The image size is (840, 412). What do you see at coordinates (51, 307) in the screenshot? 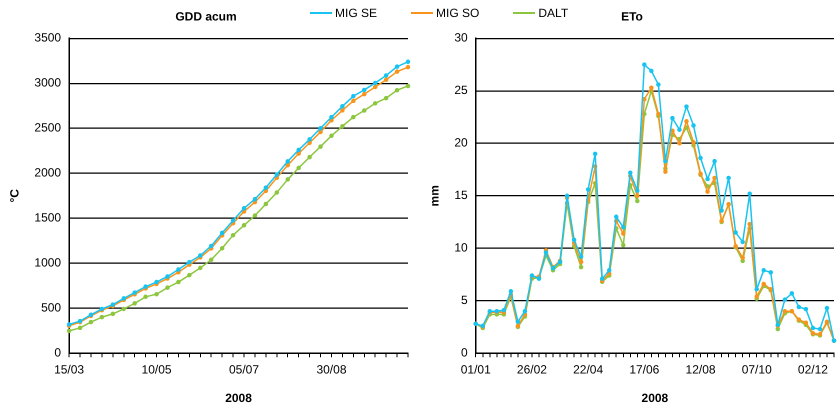
I see `y-tick-label: 500` at bounding box center [51, 307].